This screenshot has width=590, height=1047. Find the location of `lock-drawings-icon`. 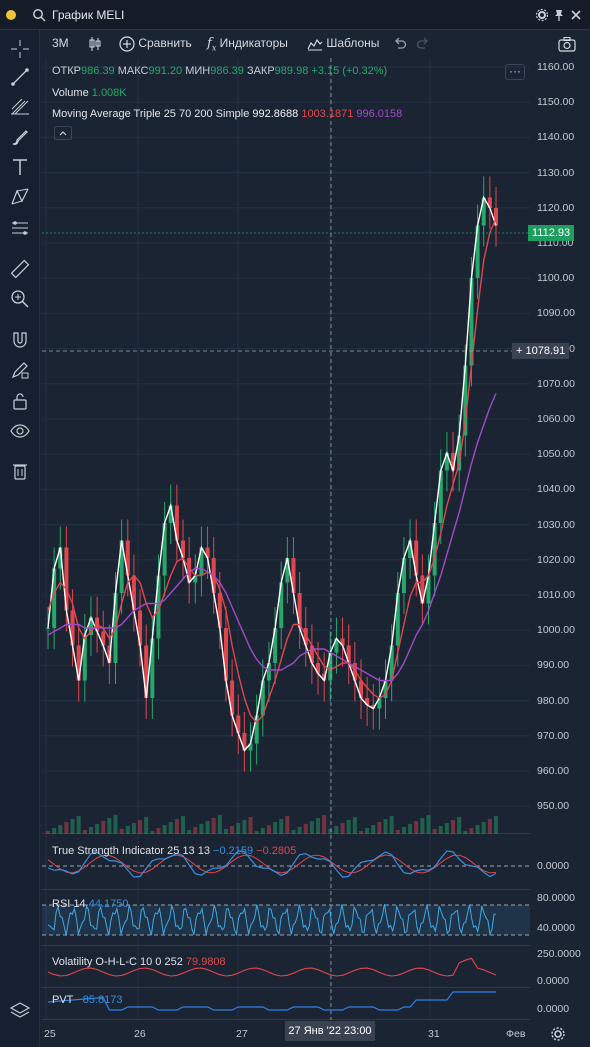

lock-drawings-icon is located at coordinates (20, 370).